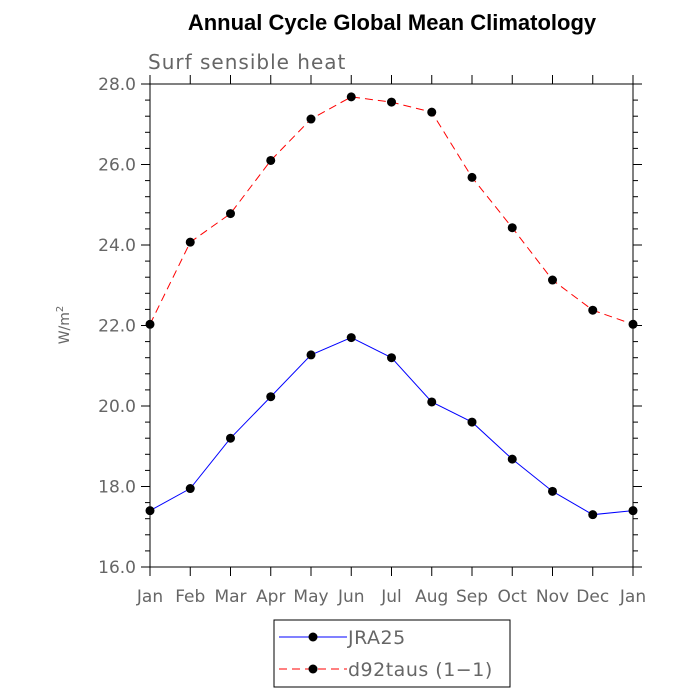 This screenshot has height=700, width=700. Describe the element at coordinates (117, 568) in the screenshot. I see `y-tick-label: 16.0` at that location.